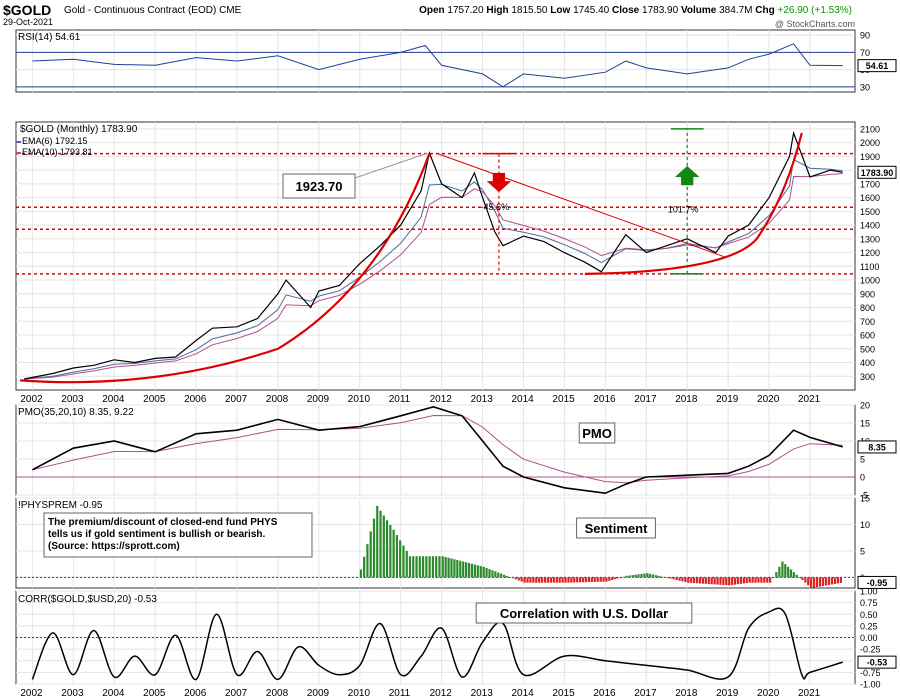  Describe the element at coordinates (877, 447) in the screenshot. I see `pmo-last-value-box` at that location.